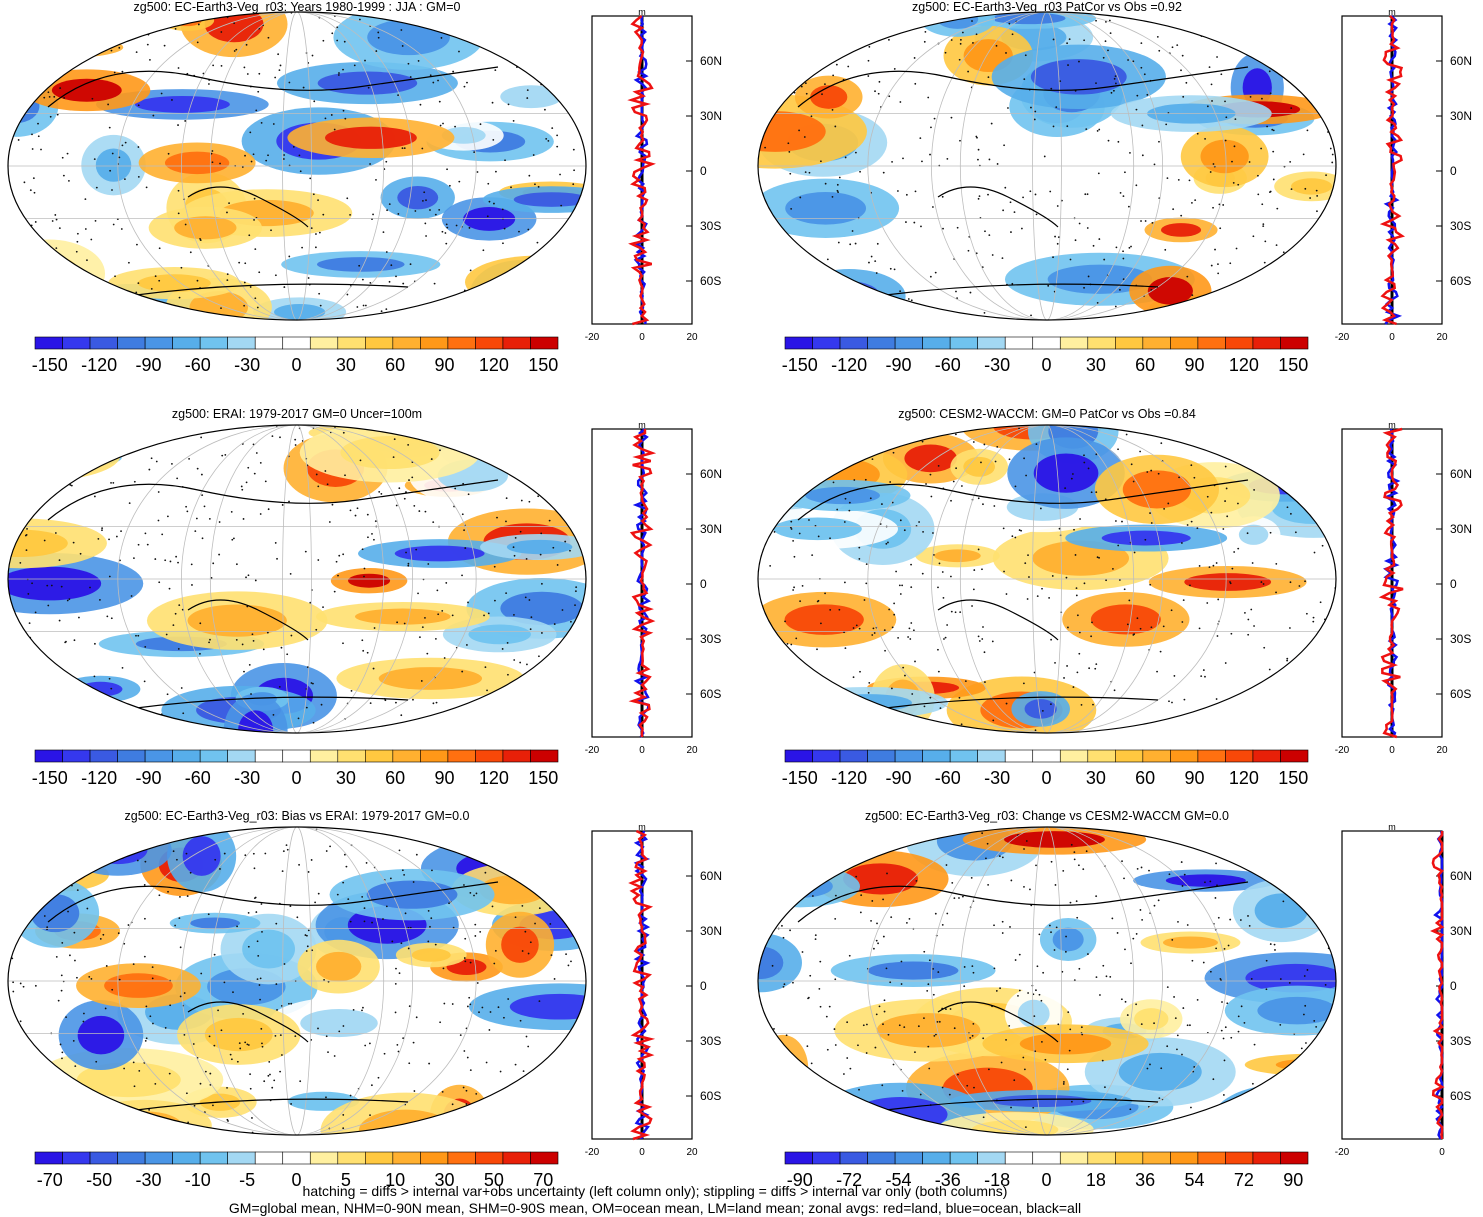  What do you see at coordinates (1047, 166) in the screenshot?
I see `graticule` at bounding box center [1047, 166].